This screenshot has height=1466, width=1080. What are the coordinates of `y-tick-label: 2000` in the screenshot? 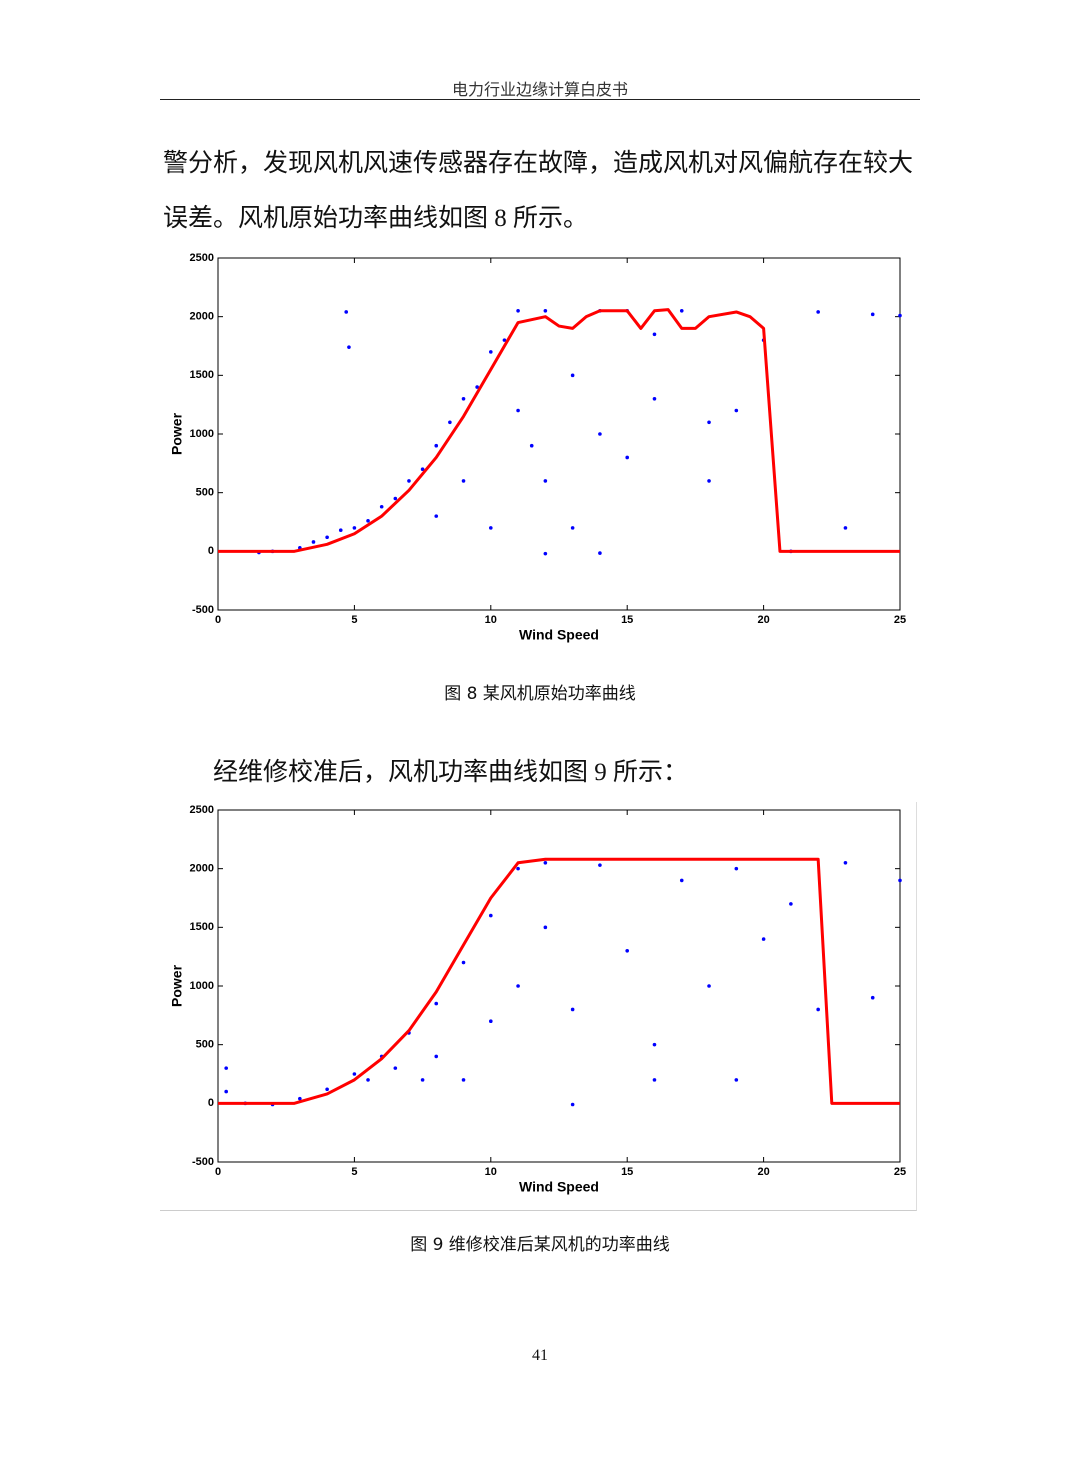 It's located at (202, 317).